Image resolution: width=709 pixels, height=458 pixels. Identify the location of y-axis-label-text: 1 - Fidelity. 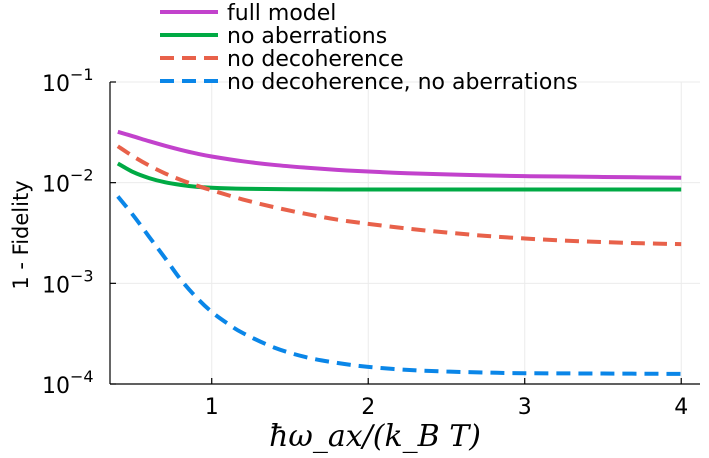
(21, 234).